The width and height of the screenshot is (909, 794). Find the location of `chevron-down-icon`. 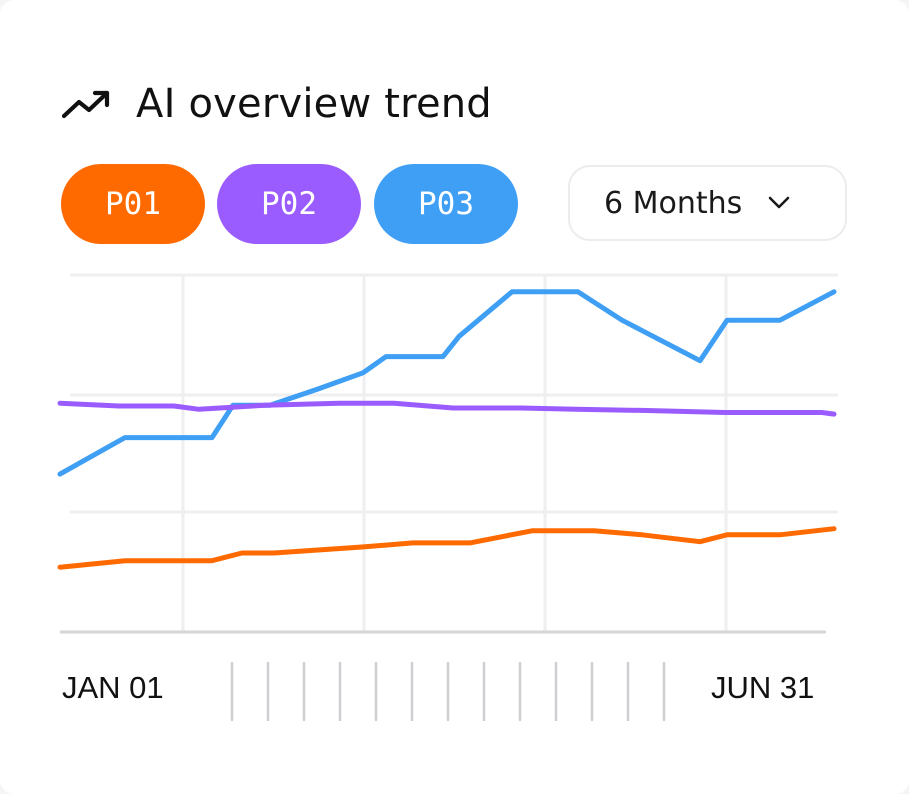

chevron-down-icon is located at coordinates (779, 202).